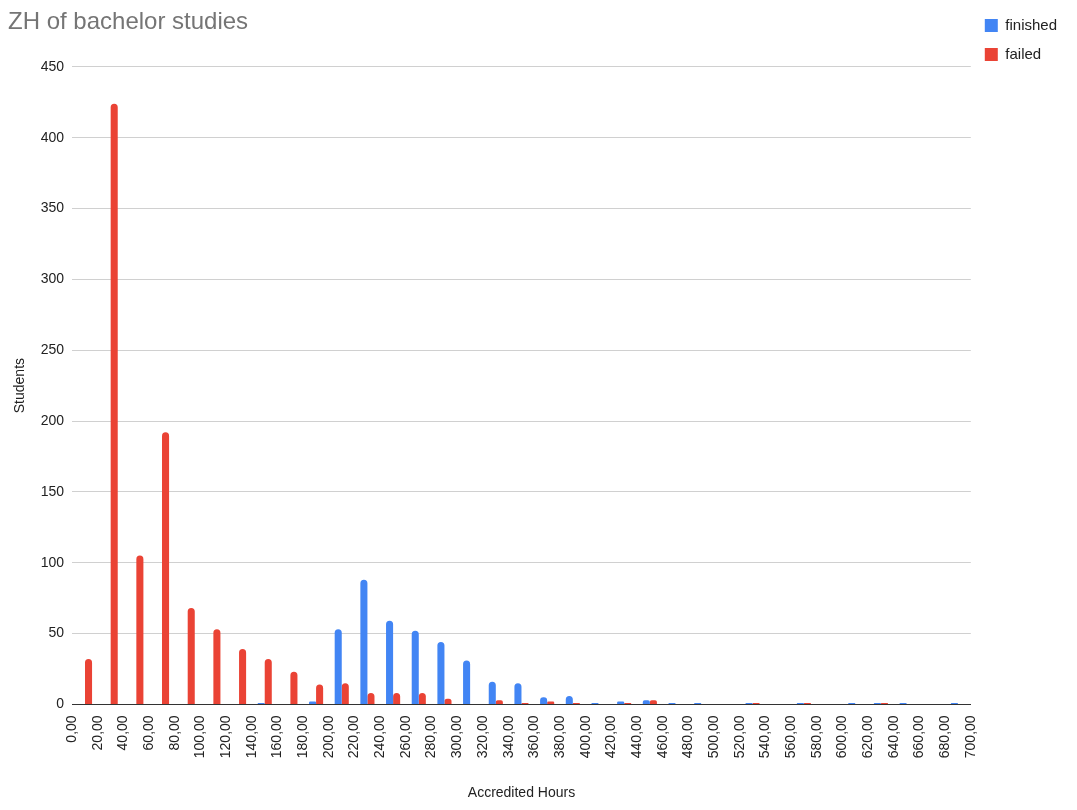 The image size is (1077, 810). Describe the element at coordinates (148, 733) in the screenshot. I see `x-tick-label: 60,00` at that location.